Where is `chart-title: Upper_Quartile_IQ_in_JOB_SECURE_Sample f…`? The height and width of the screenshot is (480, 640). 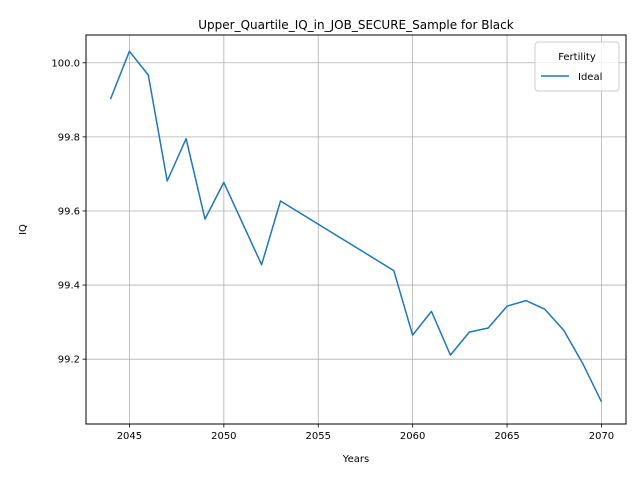
chart-title: Upper_Quartile_IQ_in_JOB_SECURE_Sample f… is located at coordinates (355, 25).